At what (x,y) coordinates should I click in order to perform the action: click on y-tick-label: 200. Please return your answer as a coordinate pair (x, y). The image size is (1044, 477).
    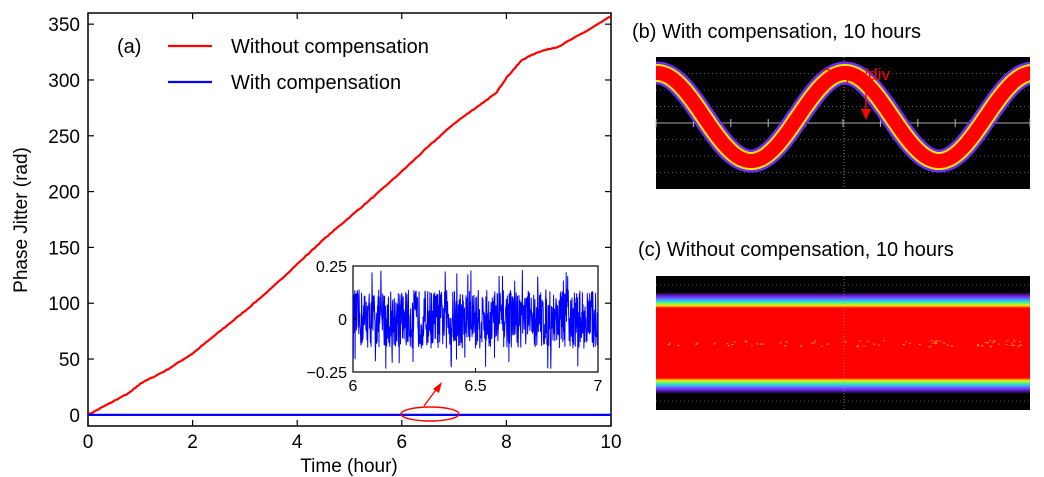
    Looking at the image, I should click on (64, 193).